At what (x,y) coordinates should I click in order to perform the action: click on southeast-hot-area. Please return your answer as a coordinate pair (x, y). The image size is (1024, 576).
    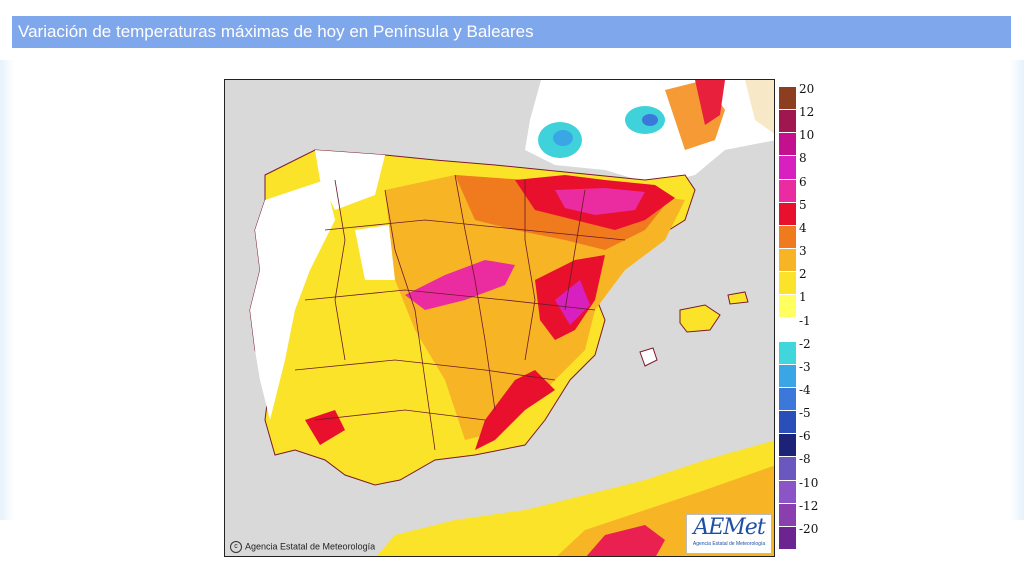
    Looking at the image, I should click on (515, 410).